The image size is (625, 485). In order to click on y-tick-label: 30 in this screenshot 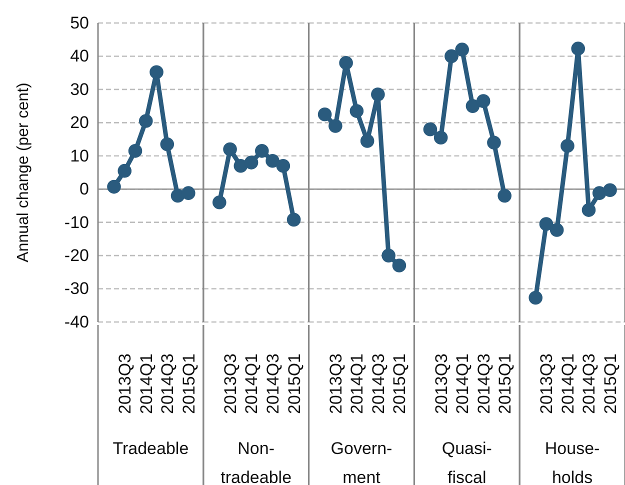, I will do `click(79, 89)`.